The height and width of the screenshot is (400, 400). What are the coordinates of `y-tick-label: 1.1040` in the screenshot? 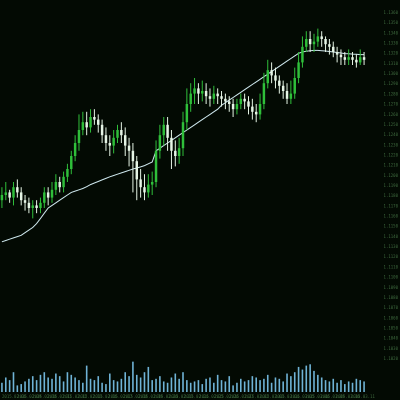 It's located at (391, 338).